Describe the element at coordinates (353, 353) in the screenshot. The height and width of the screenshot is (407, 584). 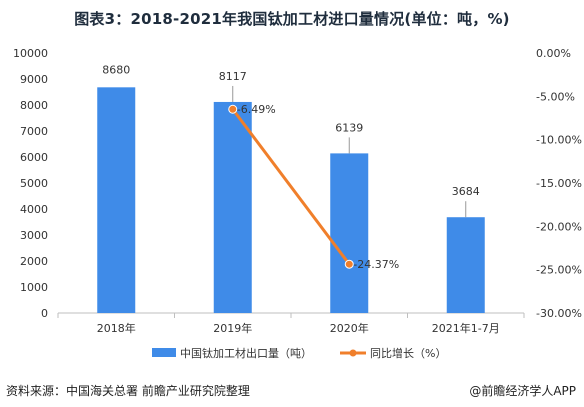
I see `legend-line-marker` at that location.